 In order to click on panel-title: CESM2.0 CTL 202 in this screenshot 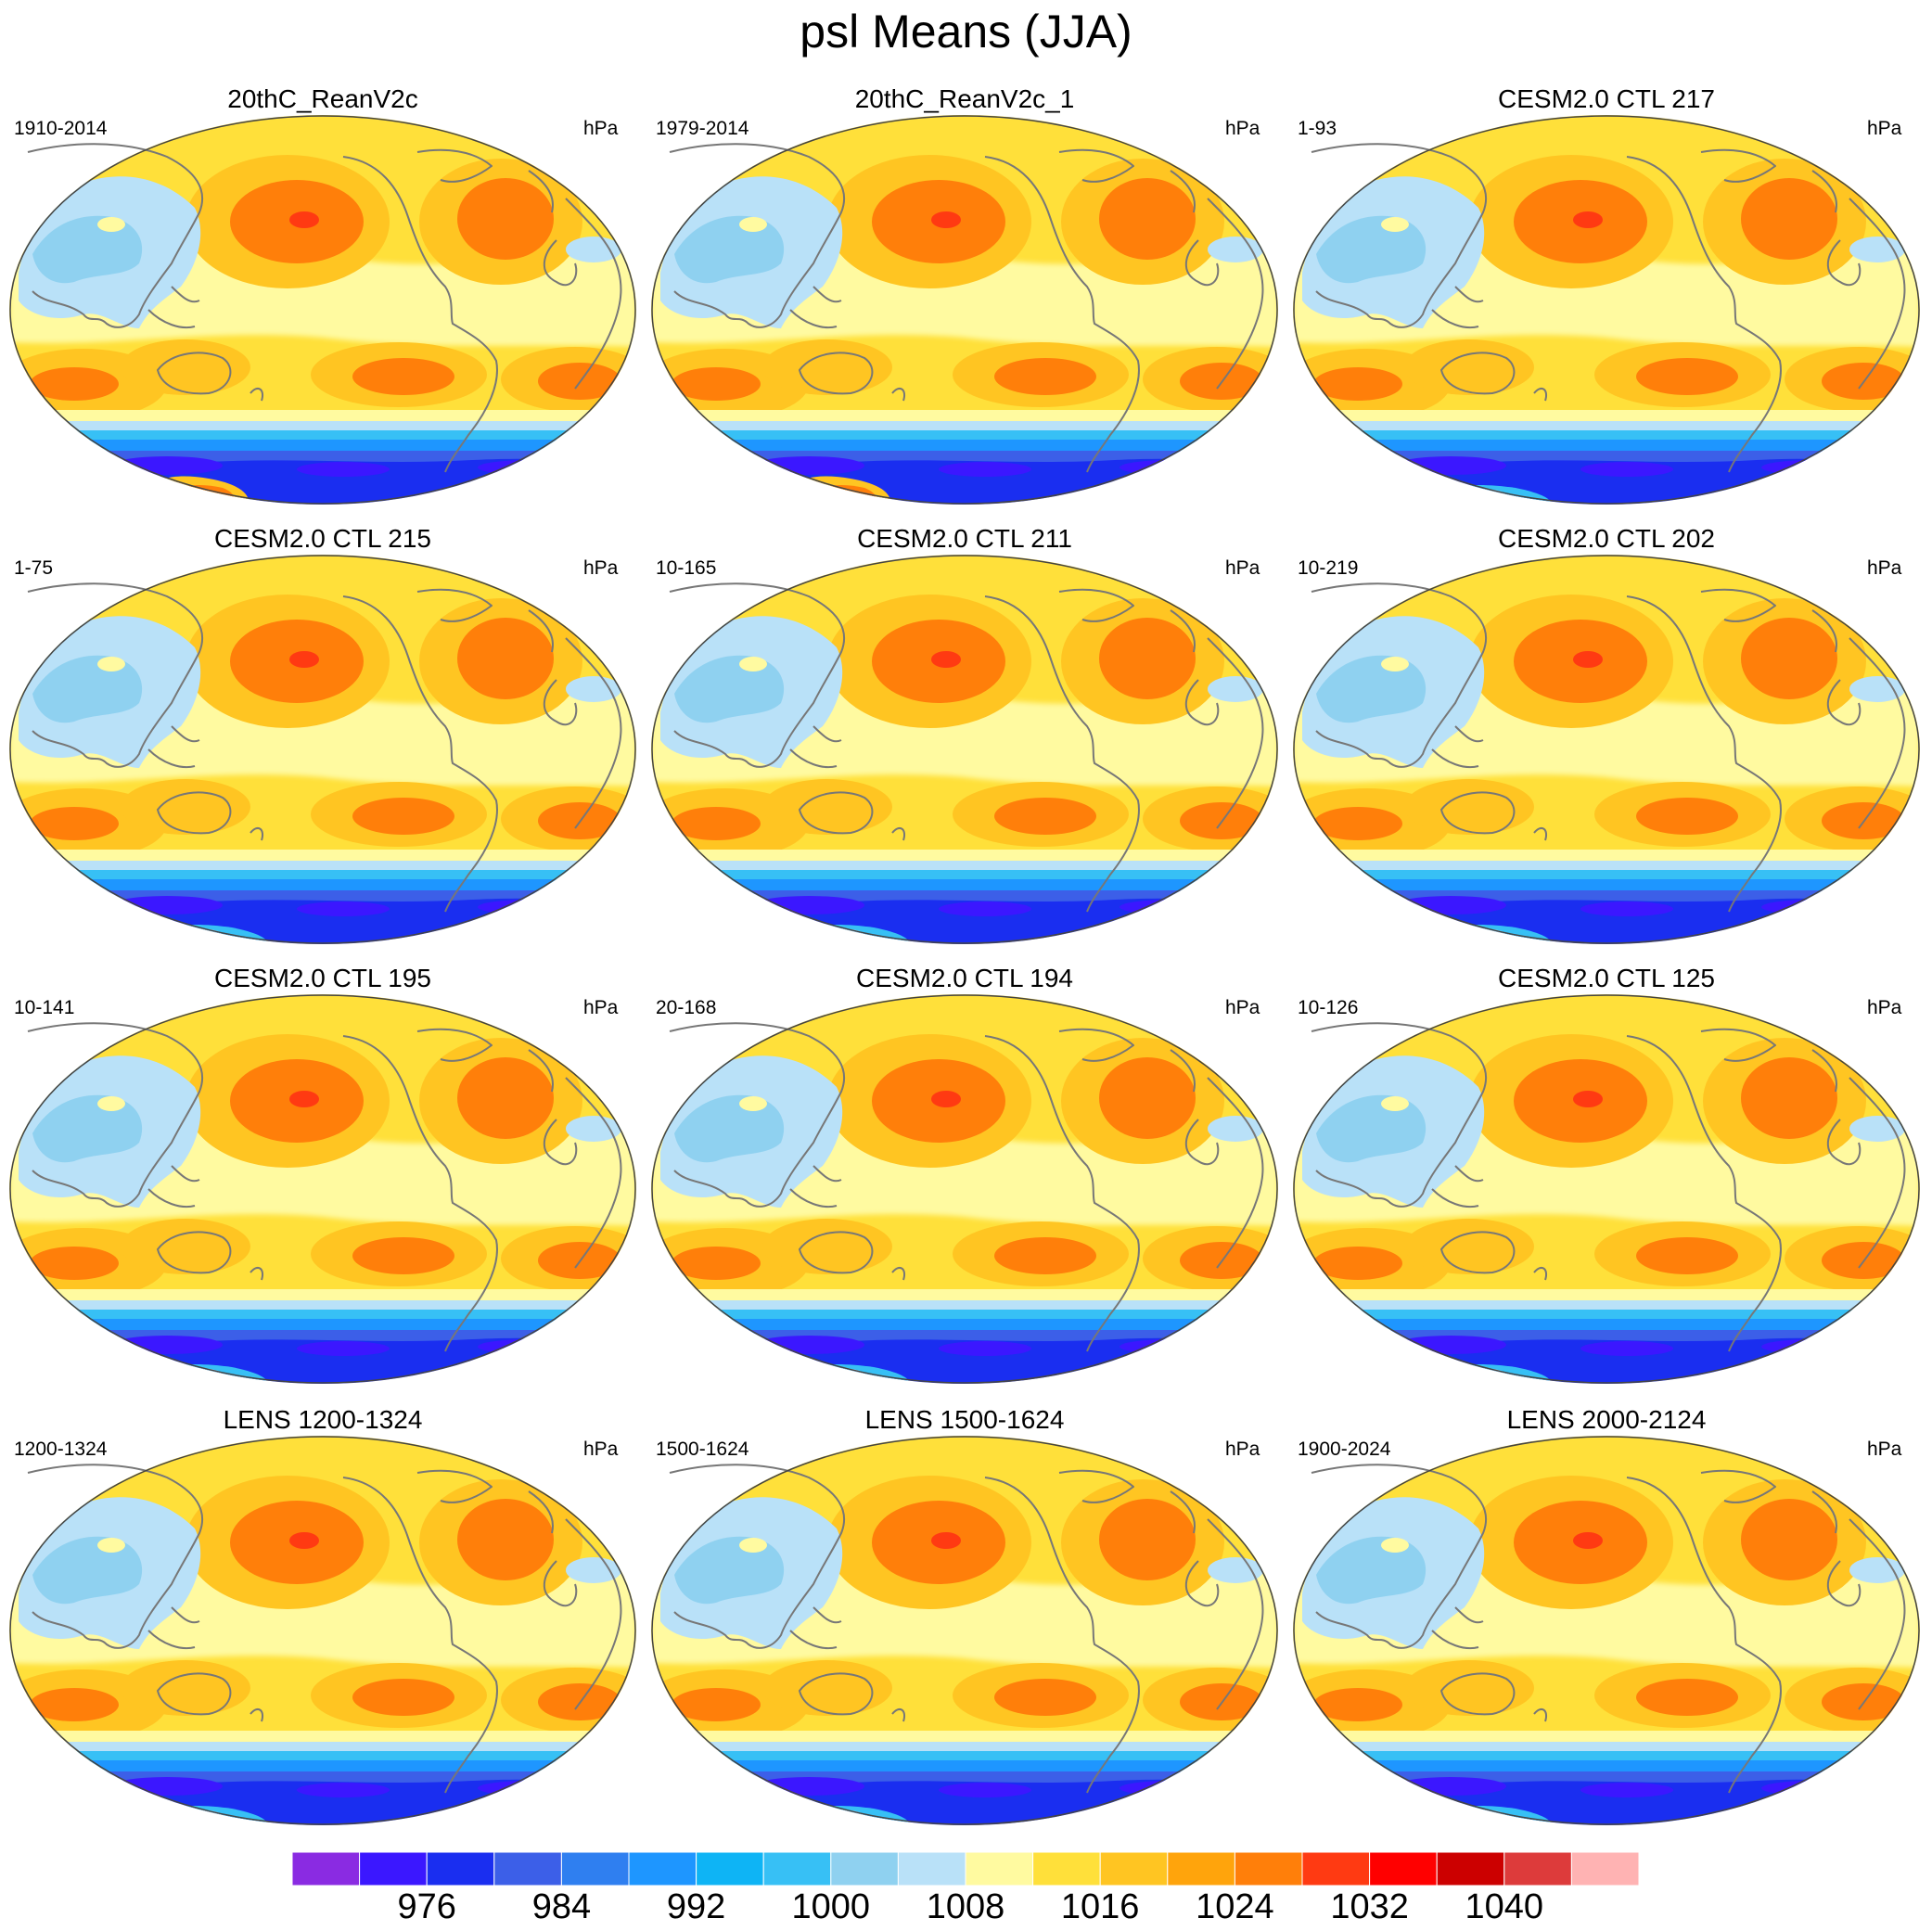, I will do `click(1606, 539)`.